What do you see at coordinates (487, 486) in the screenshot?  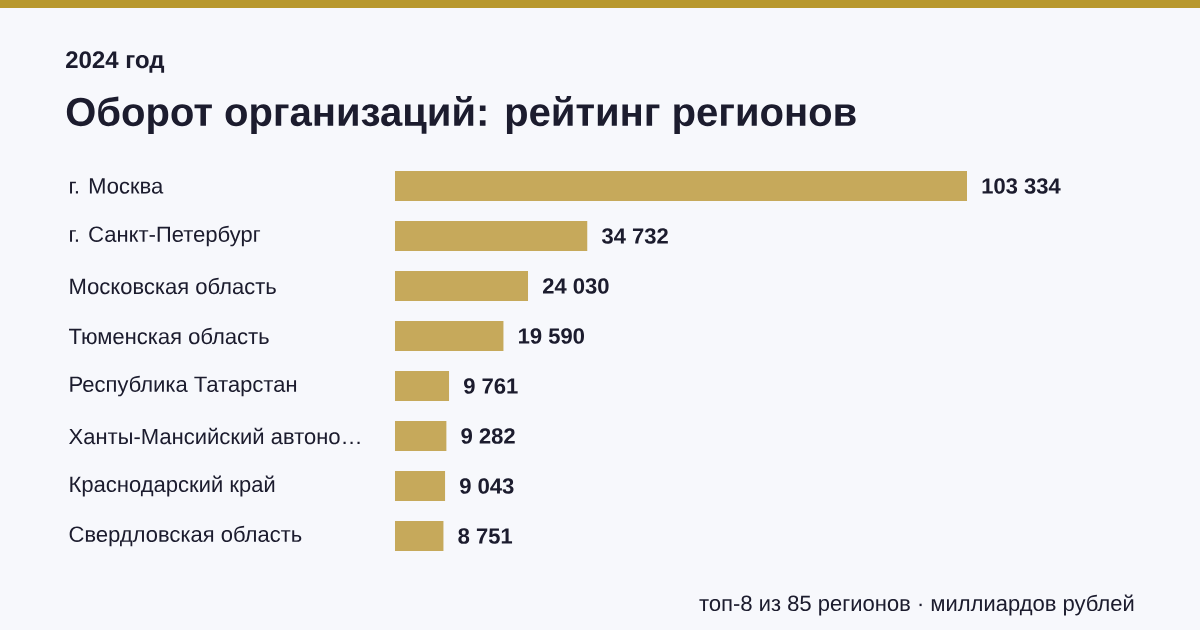 I see `data-label: 9 043` at bounding box center [487, 486].